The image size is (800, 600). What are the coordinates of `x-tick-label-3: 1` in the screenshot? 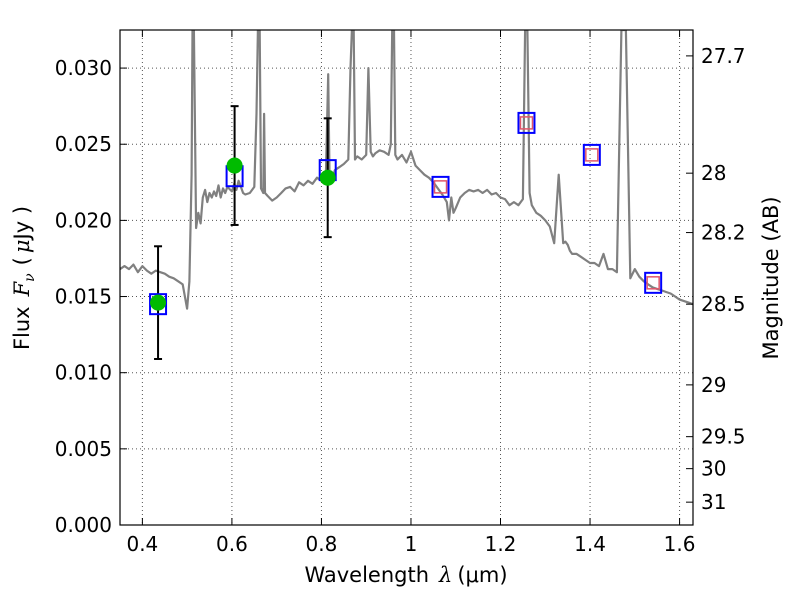 It's located at (411, 544).